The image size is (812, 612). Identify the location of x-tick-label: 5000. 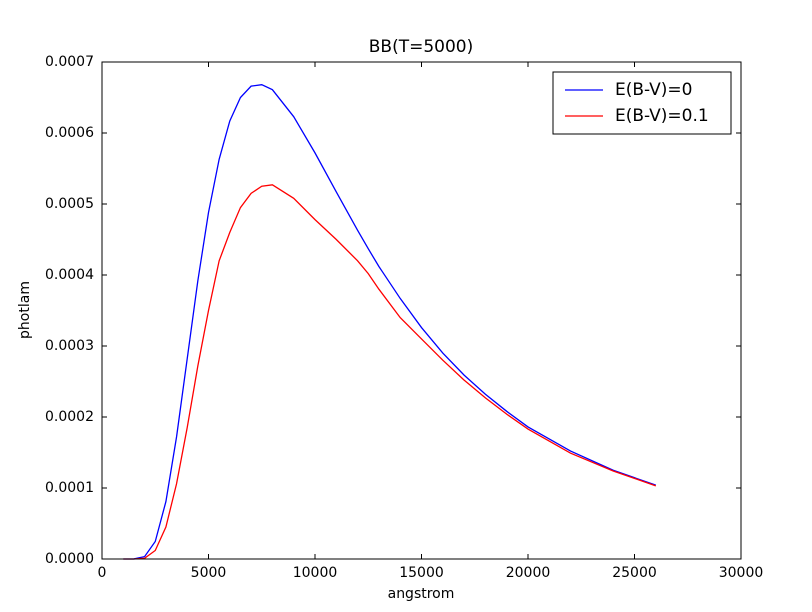
(209, 573).